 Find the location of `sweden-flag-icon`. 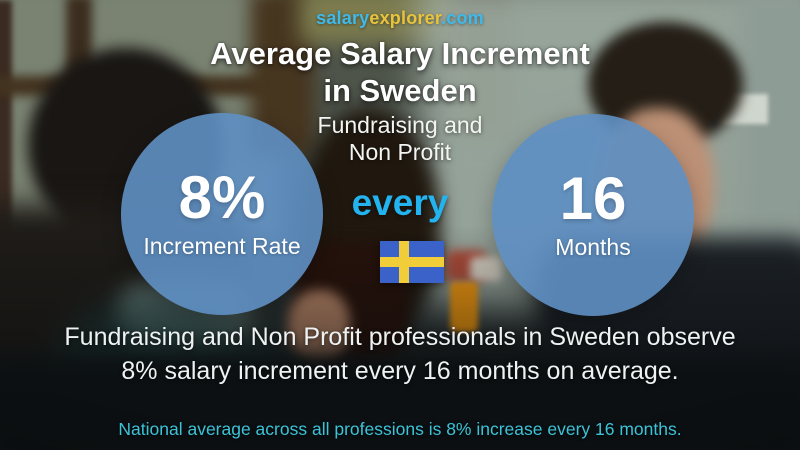

sweden-flag-icon is located at coordinates (412, 262).